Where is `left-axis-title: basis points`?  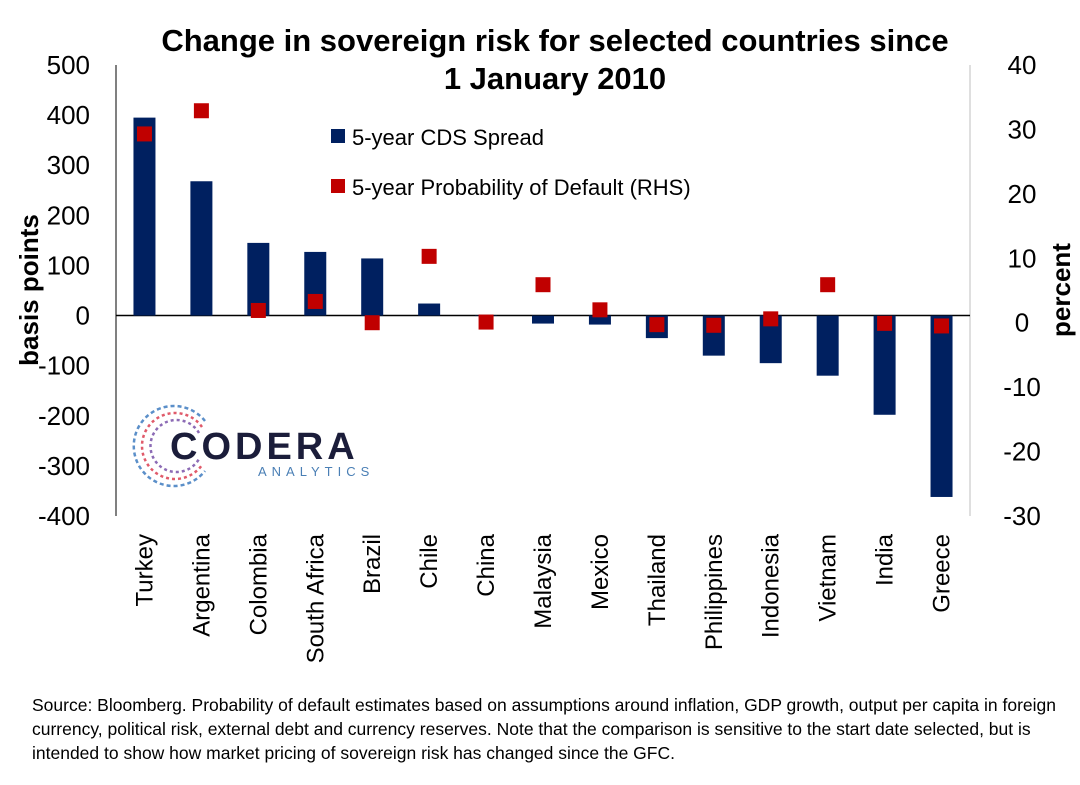 left-axis-title: basis points is located at coordinates (29, 290).